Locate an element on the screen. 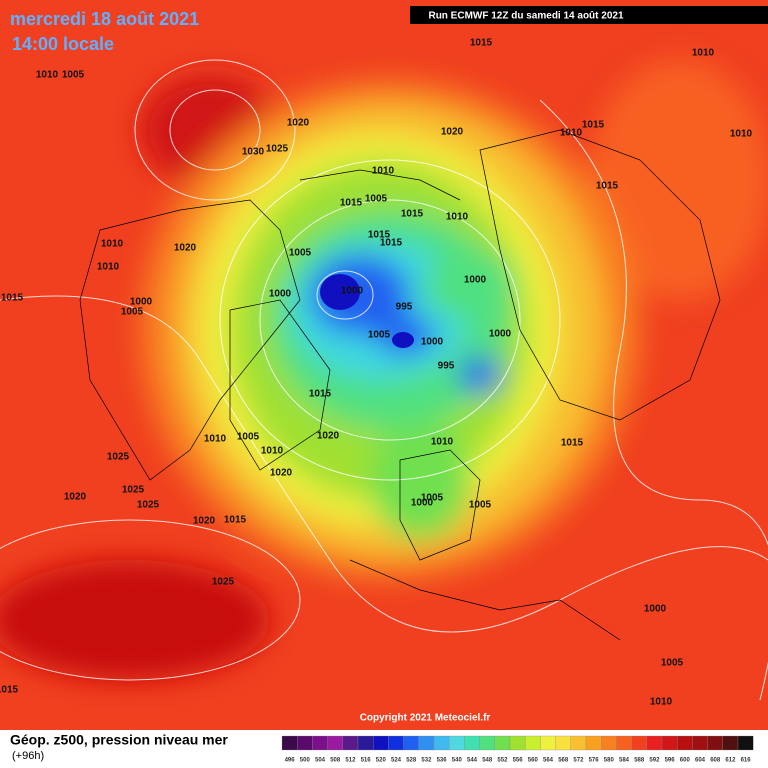 This screenshot has width=768, height=768. colorbar-label: 508 is located at coordinates (335, 761).